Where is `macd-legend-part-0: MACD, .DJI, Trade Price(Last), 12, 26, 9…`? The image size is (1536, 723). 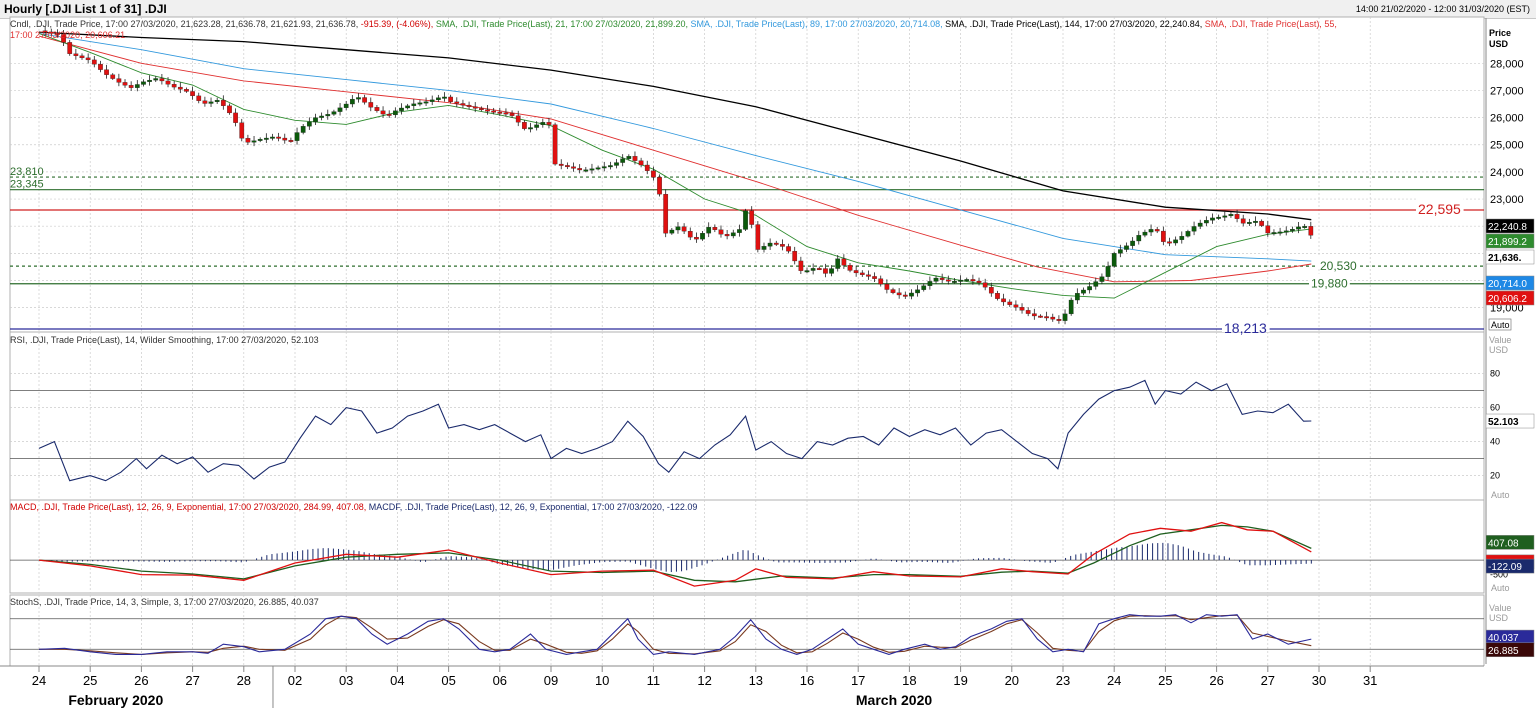
macd-legend-part-0: MACD, .DJI, Trade Price(Last), 12, 26, 9… is located at coordinates (189, 507).